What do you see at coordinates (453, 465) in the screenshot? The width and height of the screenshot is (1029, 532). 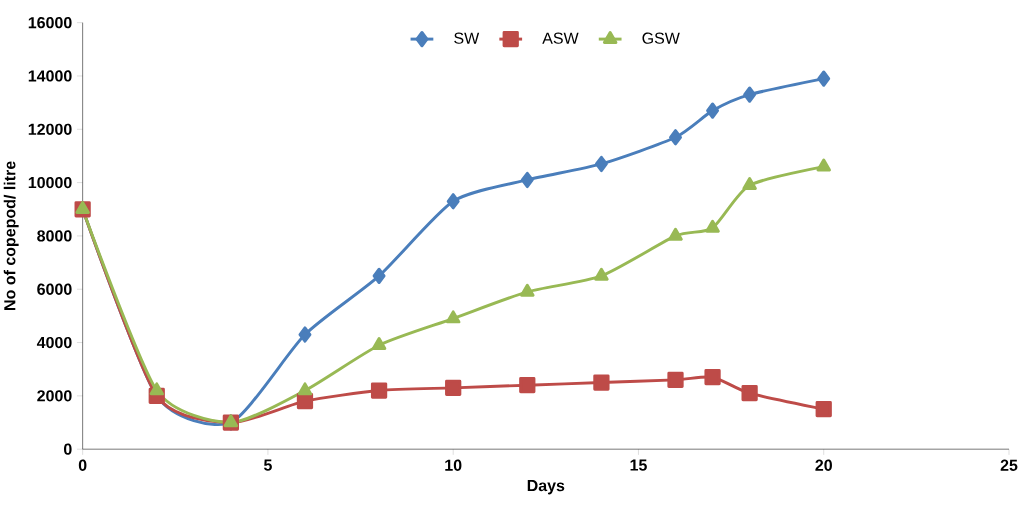 I see `x-tick-label: 10` at bounding box center [453, 465].